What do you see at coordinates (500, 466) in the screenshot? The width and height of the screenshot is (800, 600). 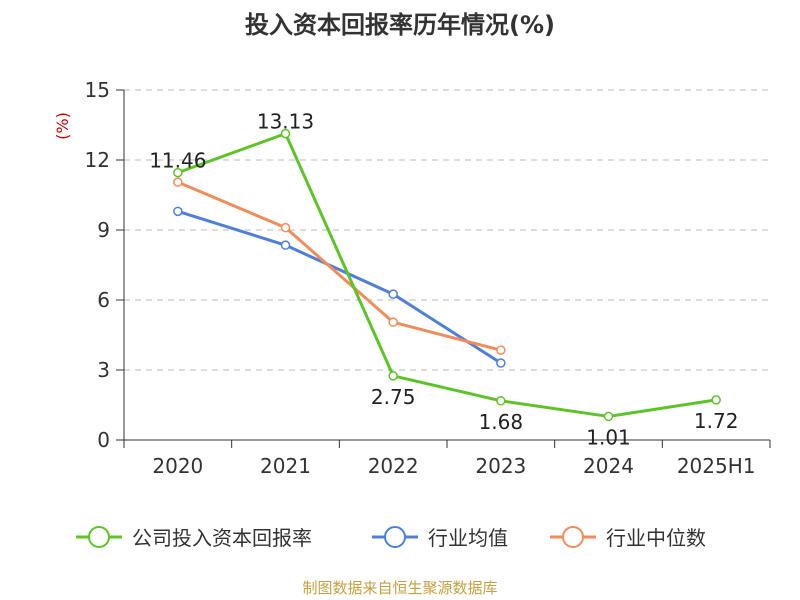 I see `x-tick-label: 2023` at bounding box center [500, 466].